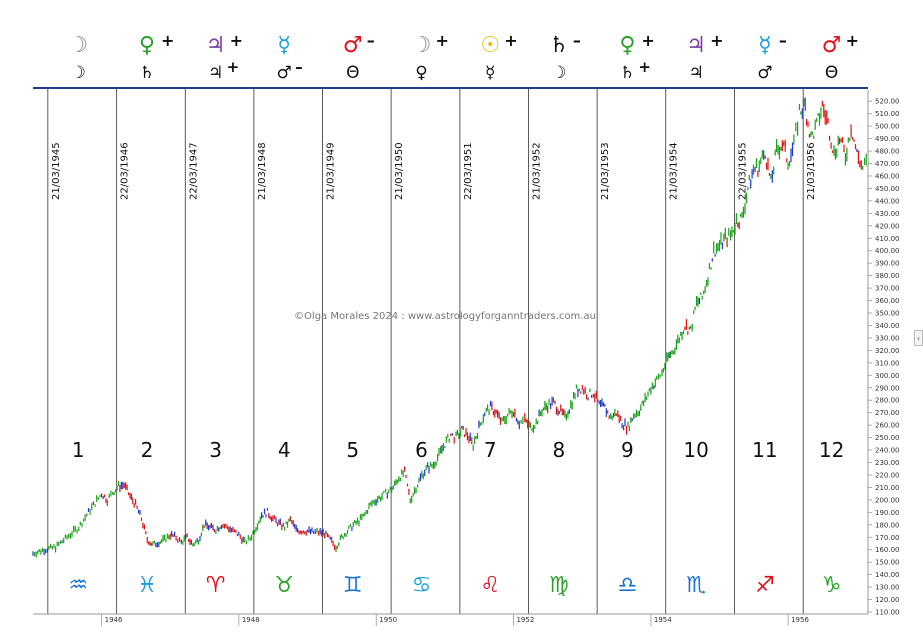  What do you see at coordinates (887, 488) in the screenshot?
I see `y-tick-label: 210.00` at bounding box center [887, 488].